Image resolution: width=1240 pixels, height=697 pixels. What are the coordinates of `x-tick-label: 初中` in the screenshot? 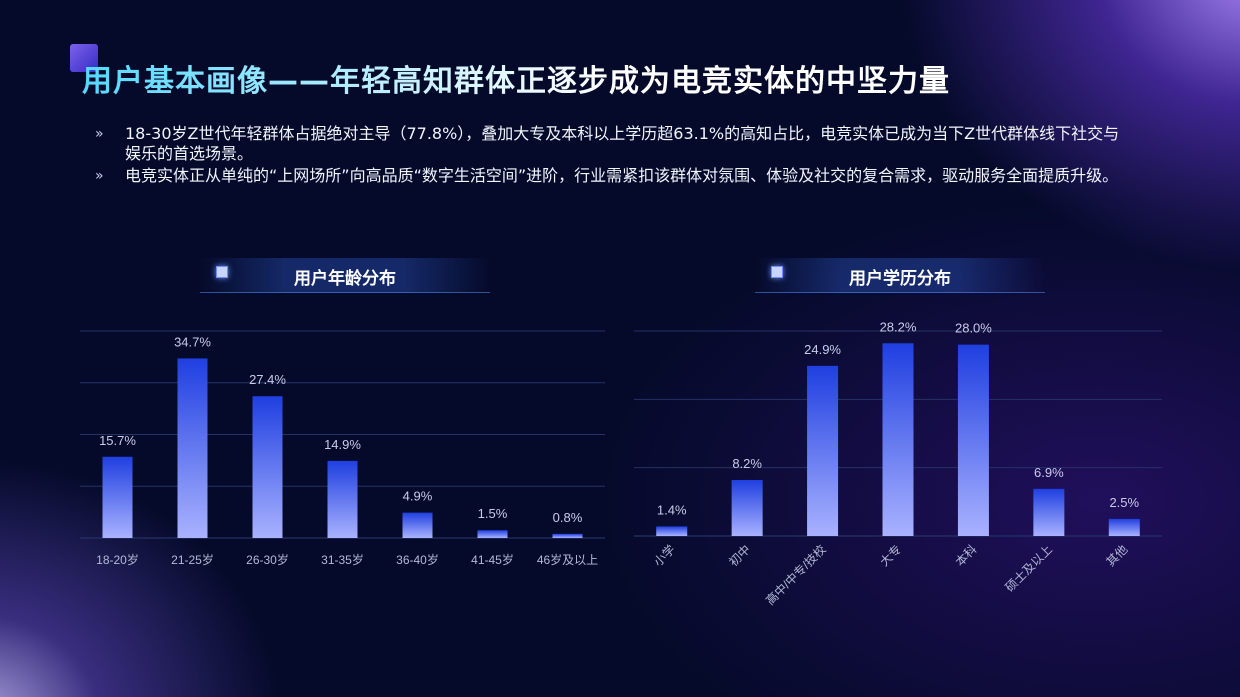 It's located at (740, 556).